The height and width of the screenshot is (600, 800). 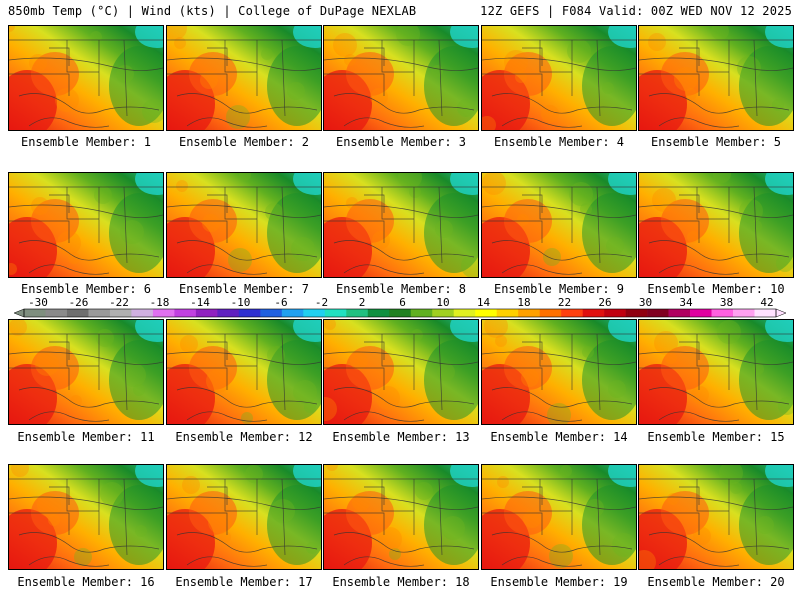 What do you see at coordinates (244, 437) in the screenshot?
I see `ensemble-member-label: Ensemble Member: 12` at bounding box center [244, 437].